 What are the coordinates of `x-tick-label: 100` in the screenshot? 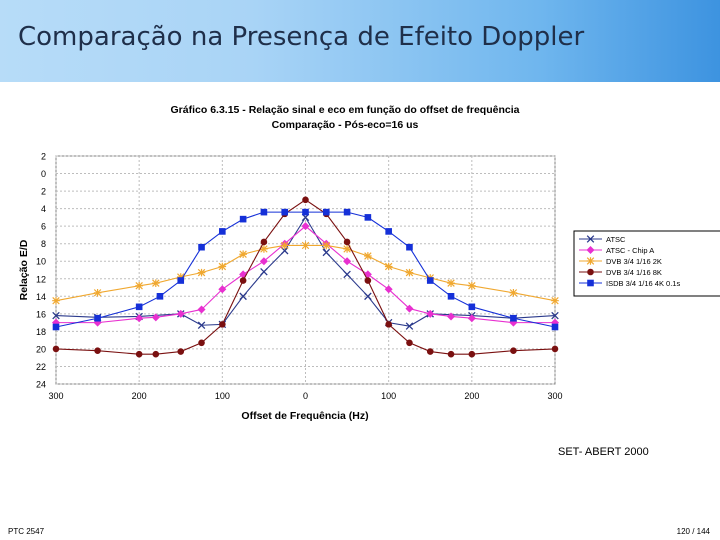 It's located at (388, 396).